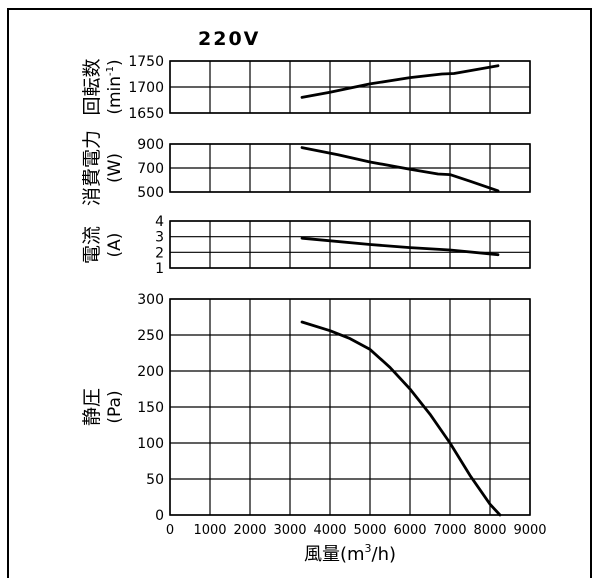 This screenshot has width=602, height=578. What do you see at coordinates (150, 300) in the screenshot?
I see `y-tick-label: 300` at bounding box center [150, 300].